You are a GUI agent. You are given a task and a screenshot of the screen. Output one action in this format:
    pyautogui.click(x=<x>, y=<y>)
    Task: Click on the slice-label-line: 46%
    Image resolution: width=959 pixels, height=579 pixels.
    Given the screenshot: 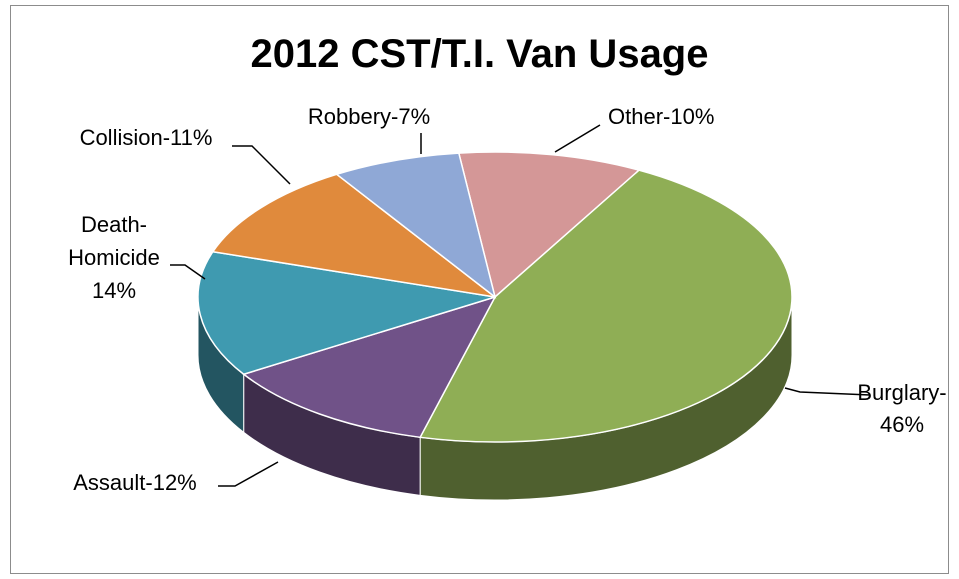 What is the action you would take?
    pyautogui.click(x=902, y=424)
    